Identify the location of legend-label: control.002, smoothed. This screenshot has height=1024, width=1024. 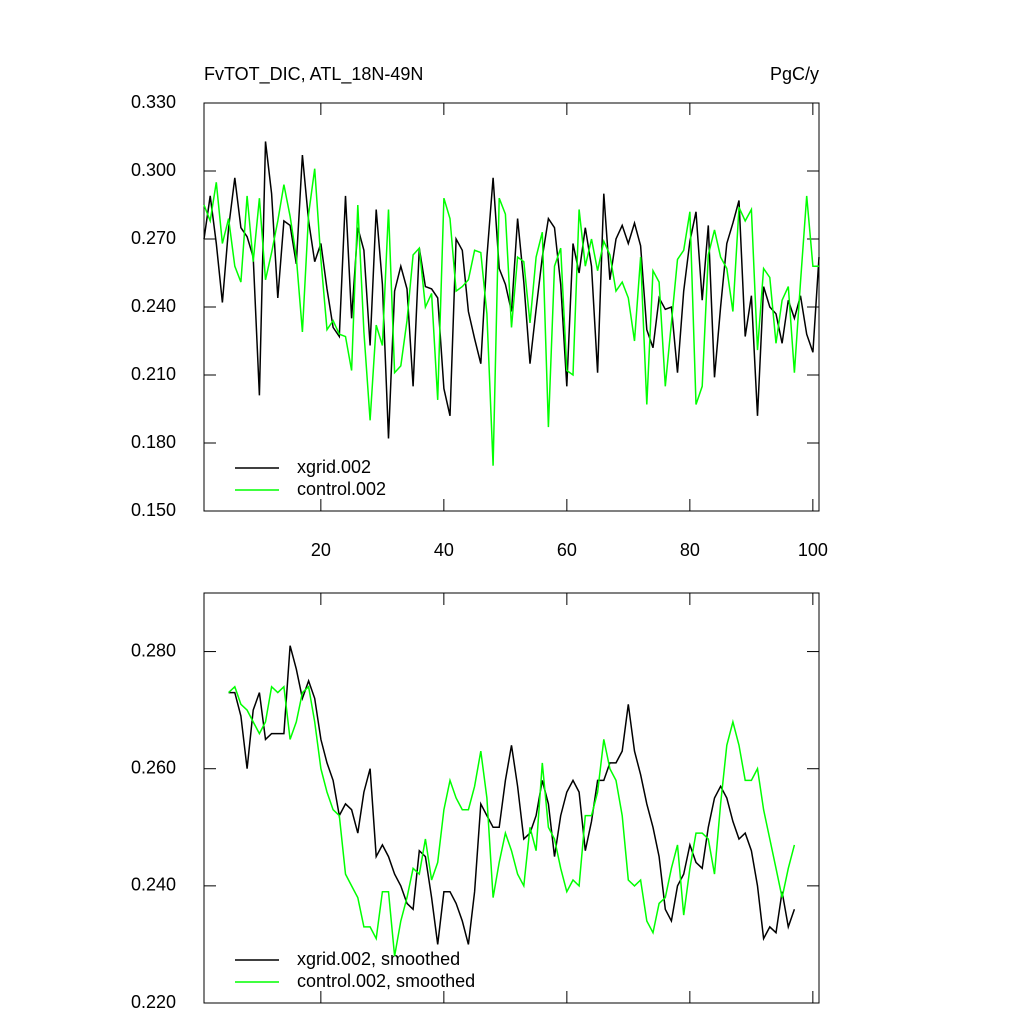
(386, 981).